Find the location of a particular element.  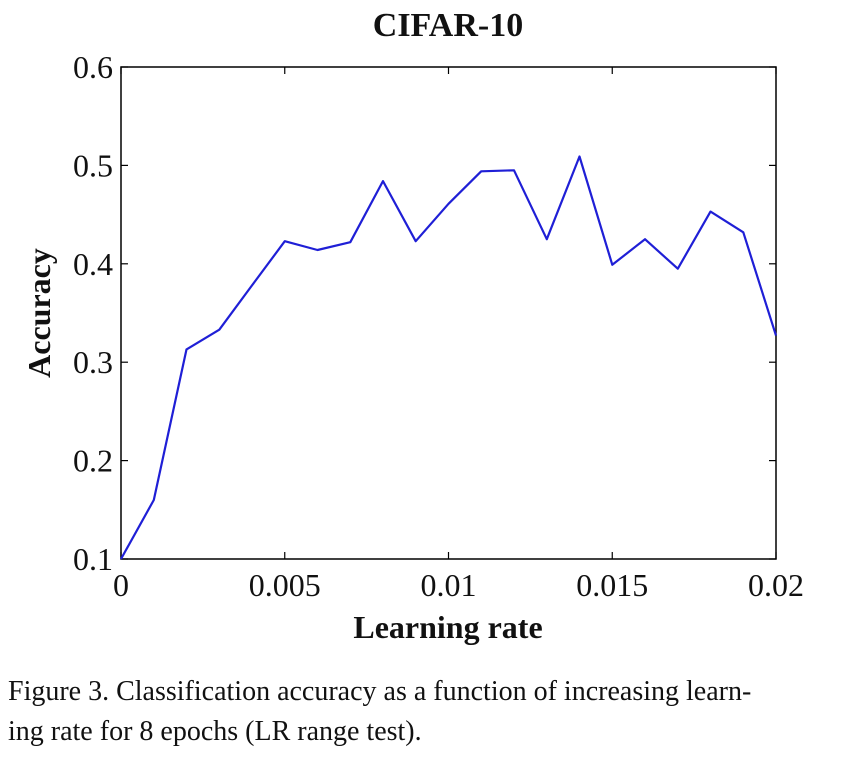

x-tick-label: 0.015 is located at coordinates (612, 585).